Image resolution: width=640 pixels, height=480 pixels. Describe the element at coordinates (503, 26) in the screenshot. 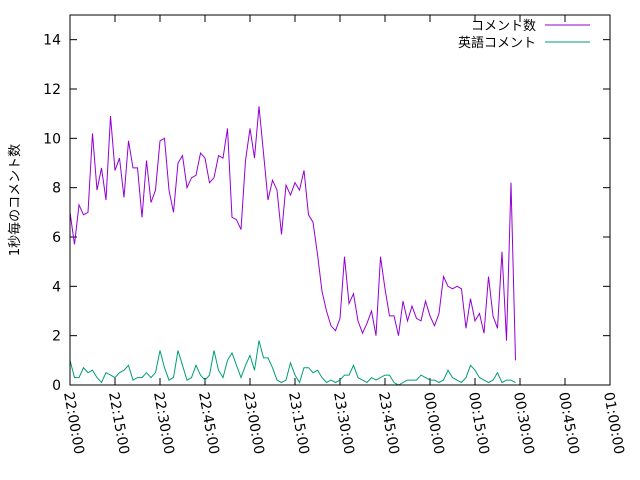

I see `legend-label-1: コメント数` at that location.